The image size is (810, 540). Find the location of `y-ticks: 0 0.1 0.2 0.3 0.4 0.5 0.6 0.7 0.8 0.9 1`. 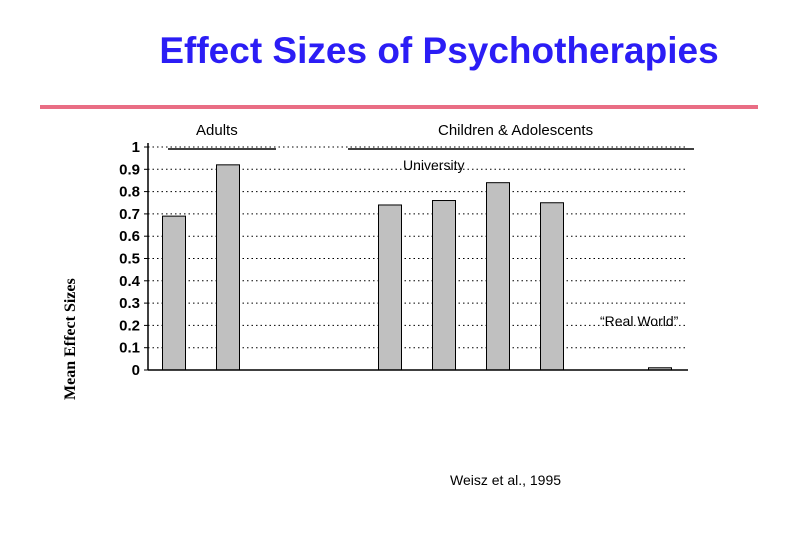

y-ticks: 0 0.1 0.2 0.3 0.4 0.5 0.6 0.7 0.8 0.9 1 is located at coordinates (133, 259).